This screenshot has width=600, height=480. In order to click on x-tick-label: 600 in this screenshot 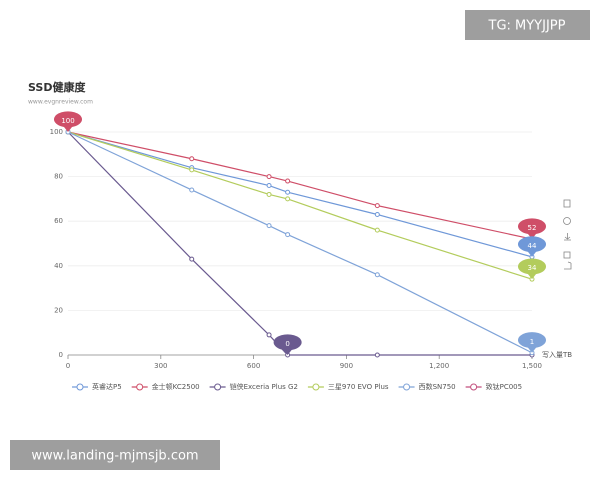, I will do `click(253, 366)`.